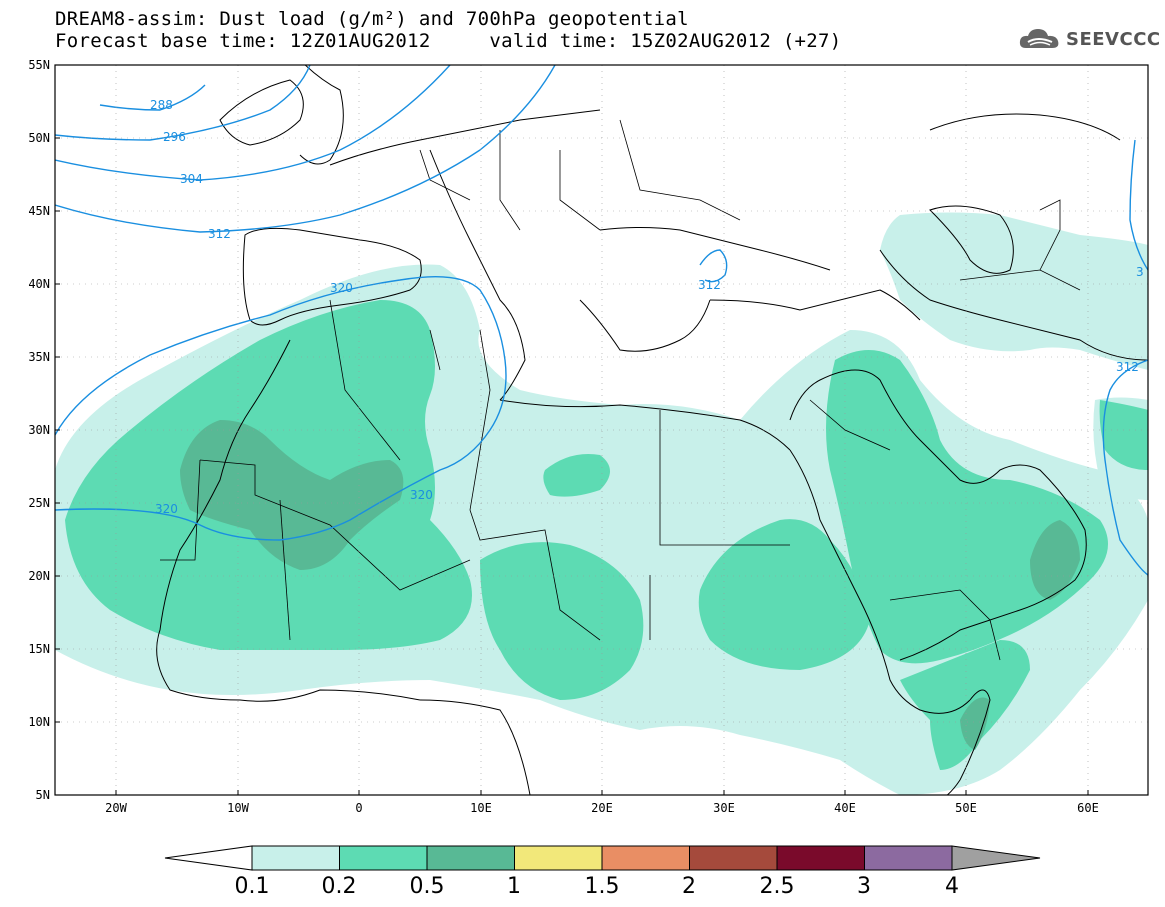  Describe the element at coordinates (39, 138) in the screenshot. I see `lat-label: 50N` at that location.